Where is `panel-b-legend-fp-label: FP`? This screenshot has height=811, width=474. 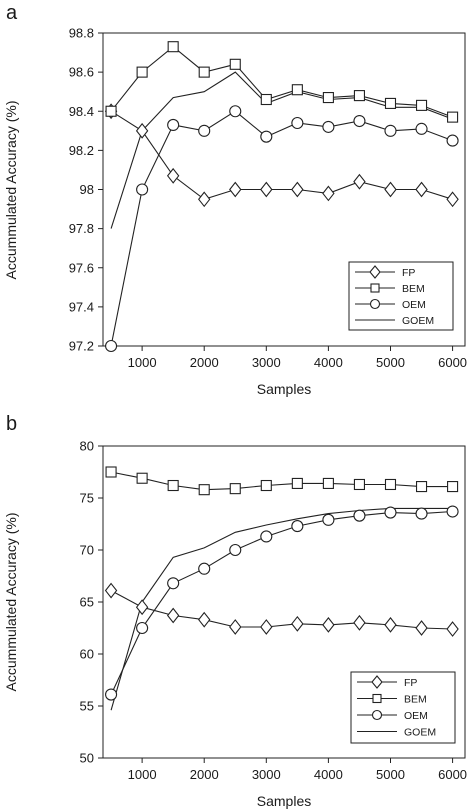
panel-b-legend-fp-label: FP is located at coordinates (410, 683).